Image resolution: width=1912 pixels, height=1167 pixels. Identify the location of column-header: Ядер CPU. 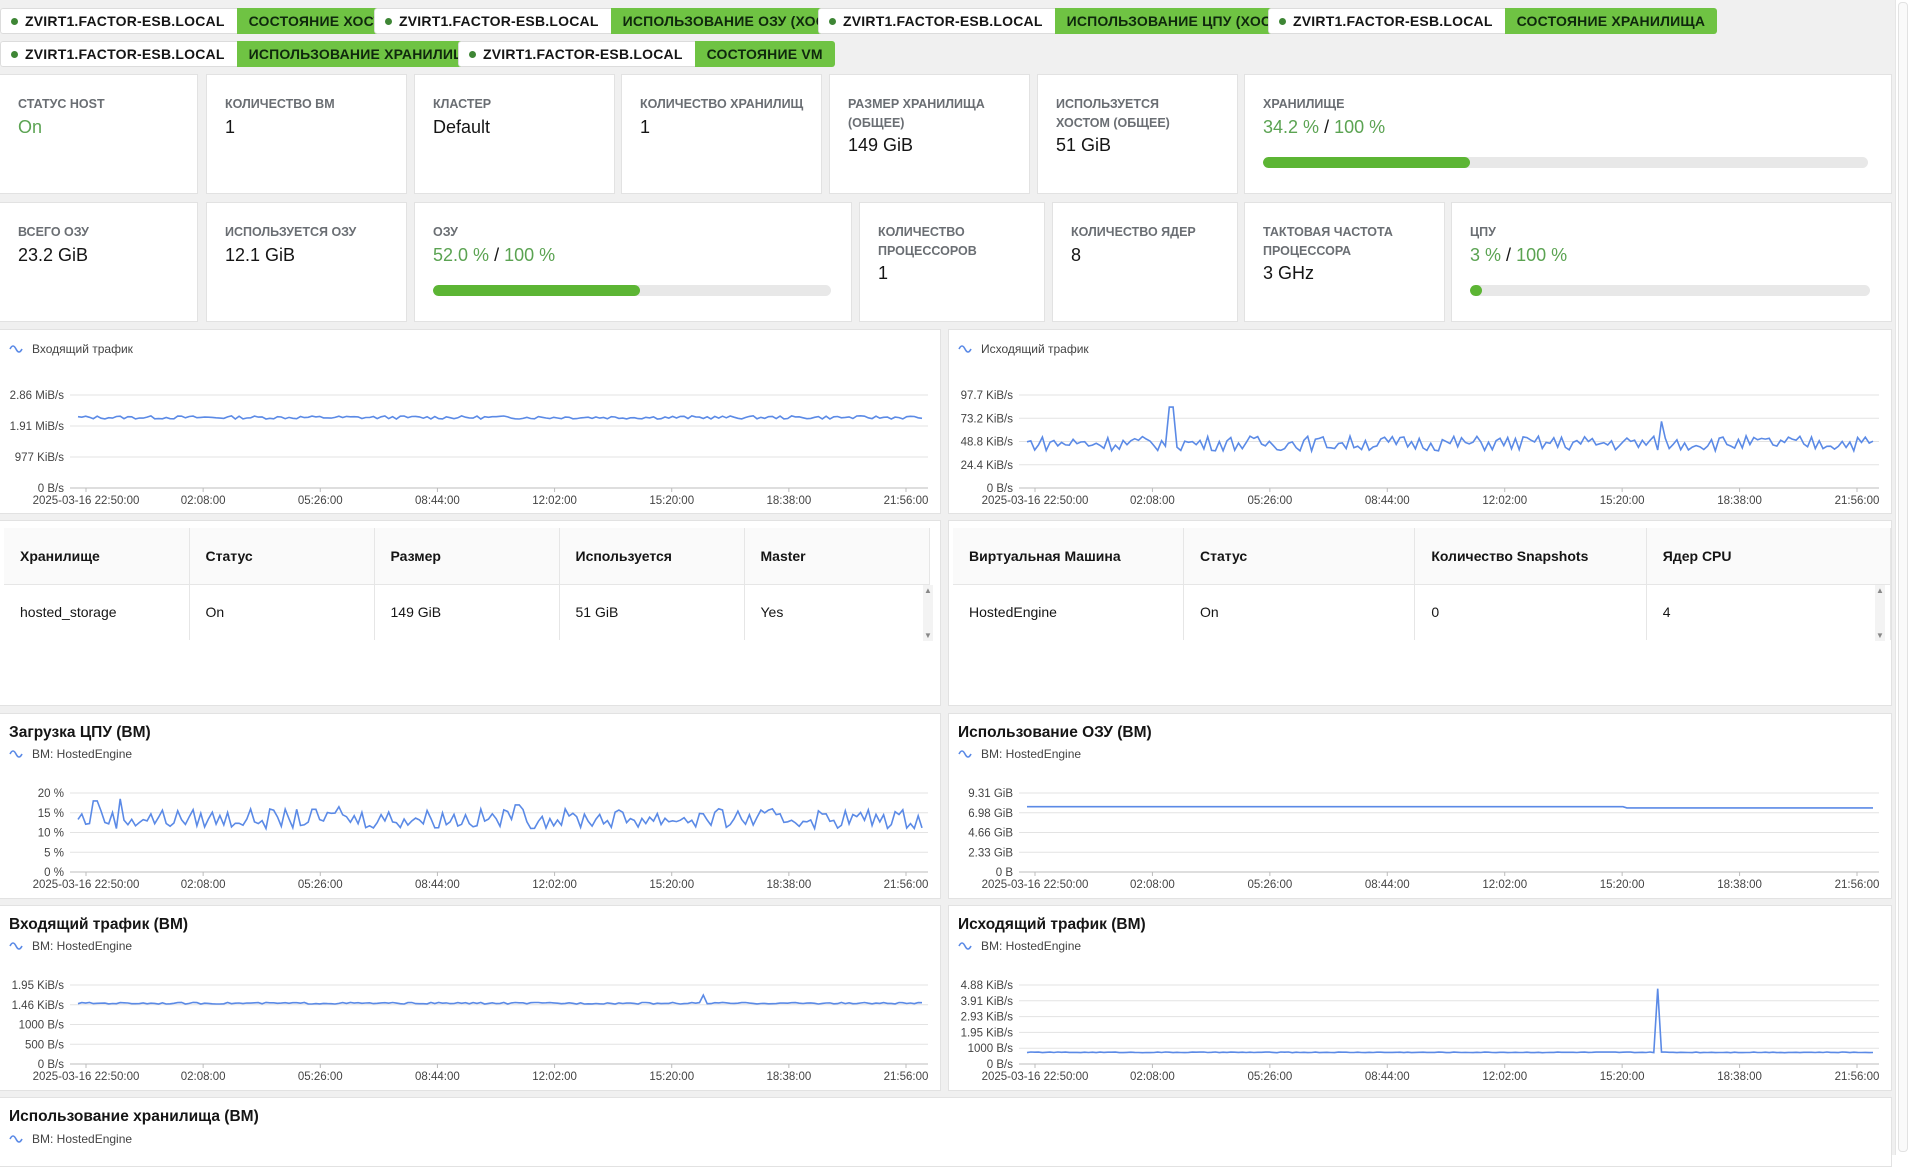
(1769, 556).